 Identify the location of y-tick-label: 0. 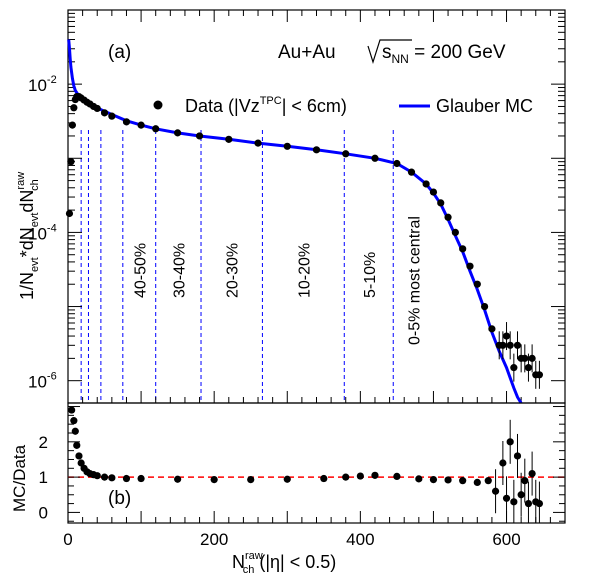
(43, 512).